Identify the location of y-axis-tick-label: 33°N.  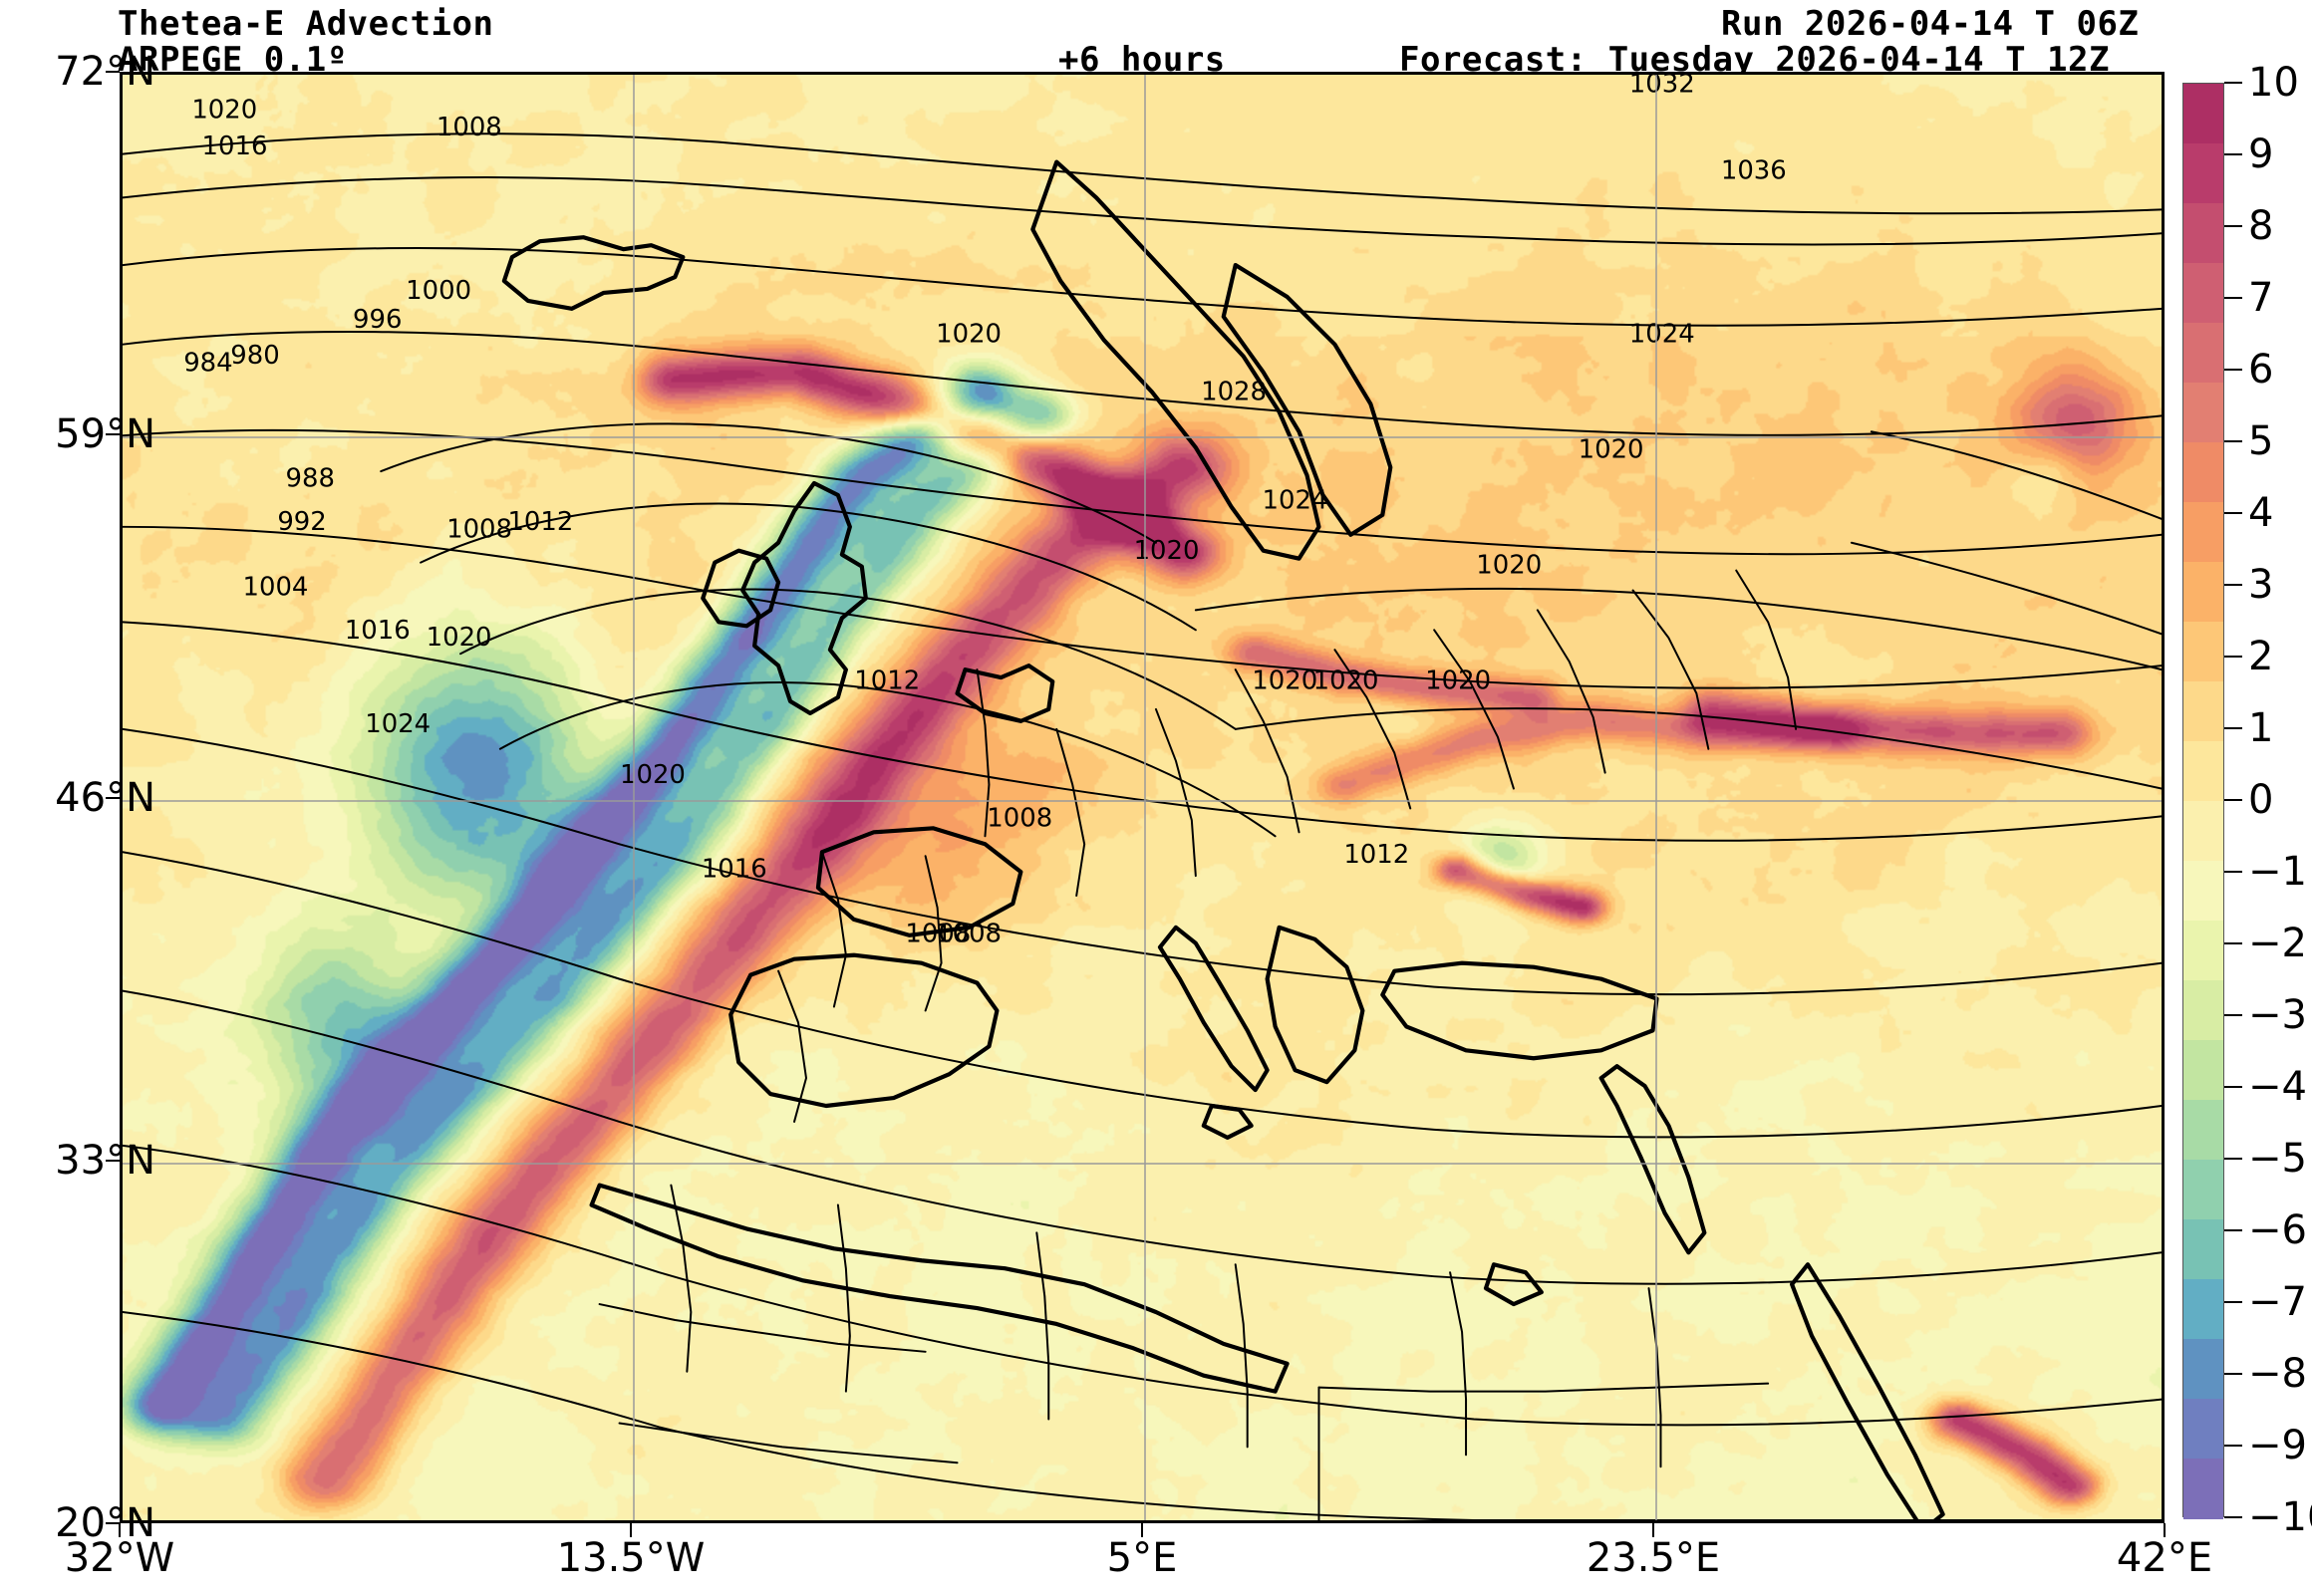
(105, 1160).